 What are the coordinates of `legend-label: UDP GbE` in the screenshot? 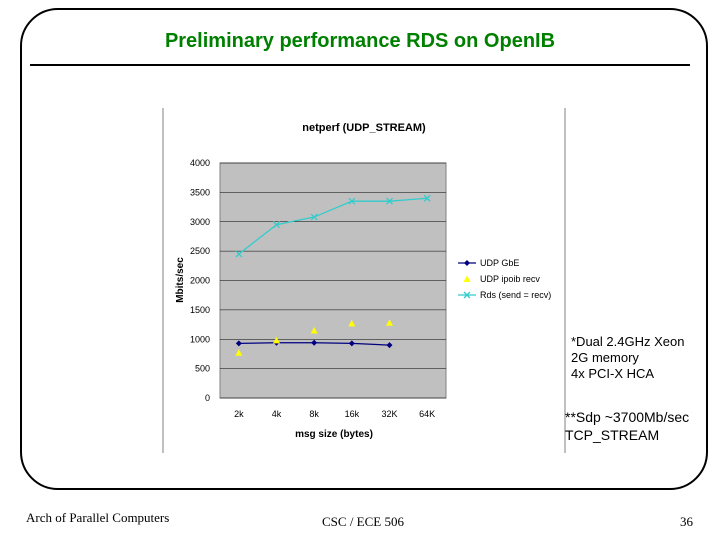 It's located at (499, 263).